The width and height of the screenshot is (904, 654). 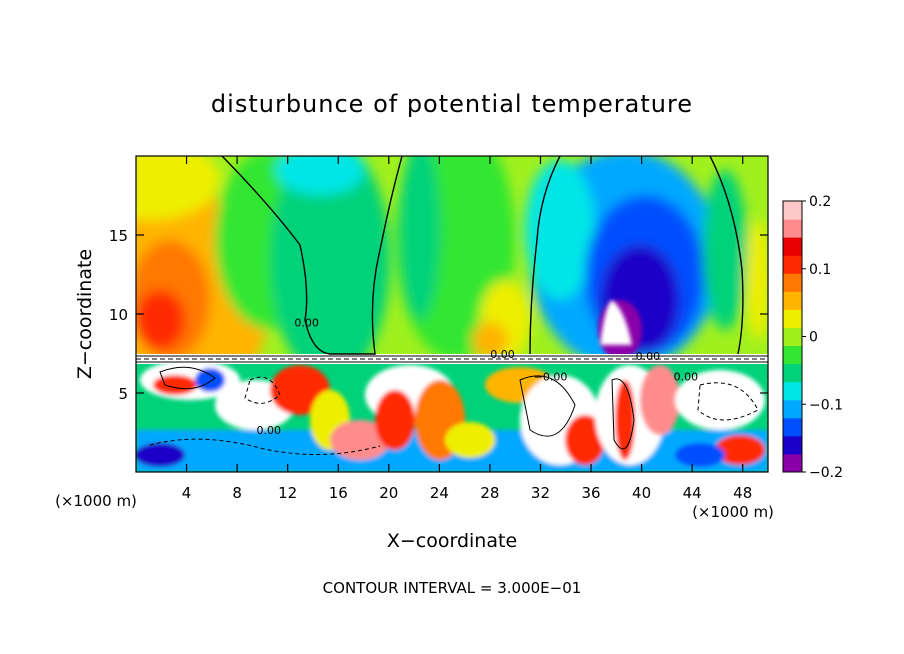 What do you see at coordinates (287, 493) in the screenshot?
I see `x-tick-label: 12` at bounding box center [287, 493].